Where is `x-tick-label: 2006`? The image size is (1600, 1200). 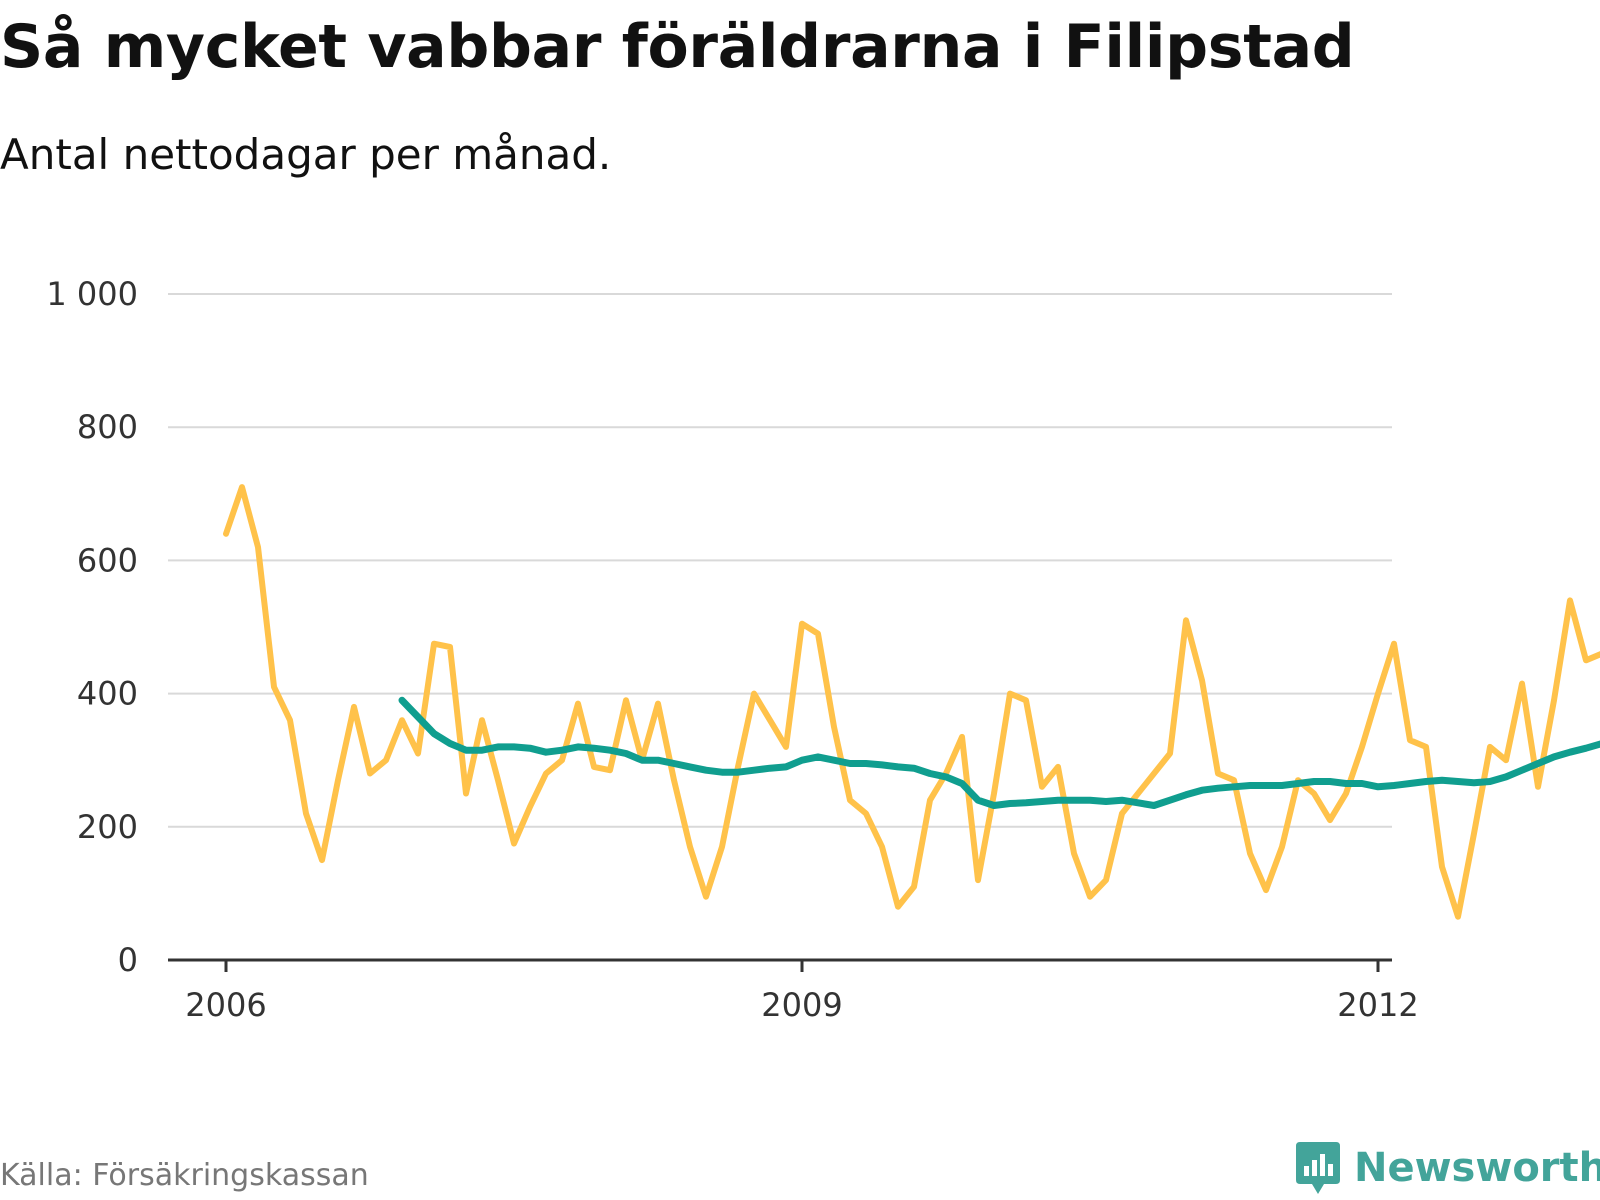
x-tick-label: 2006 is located at coordinates (225, 1005).